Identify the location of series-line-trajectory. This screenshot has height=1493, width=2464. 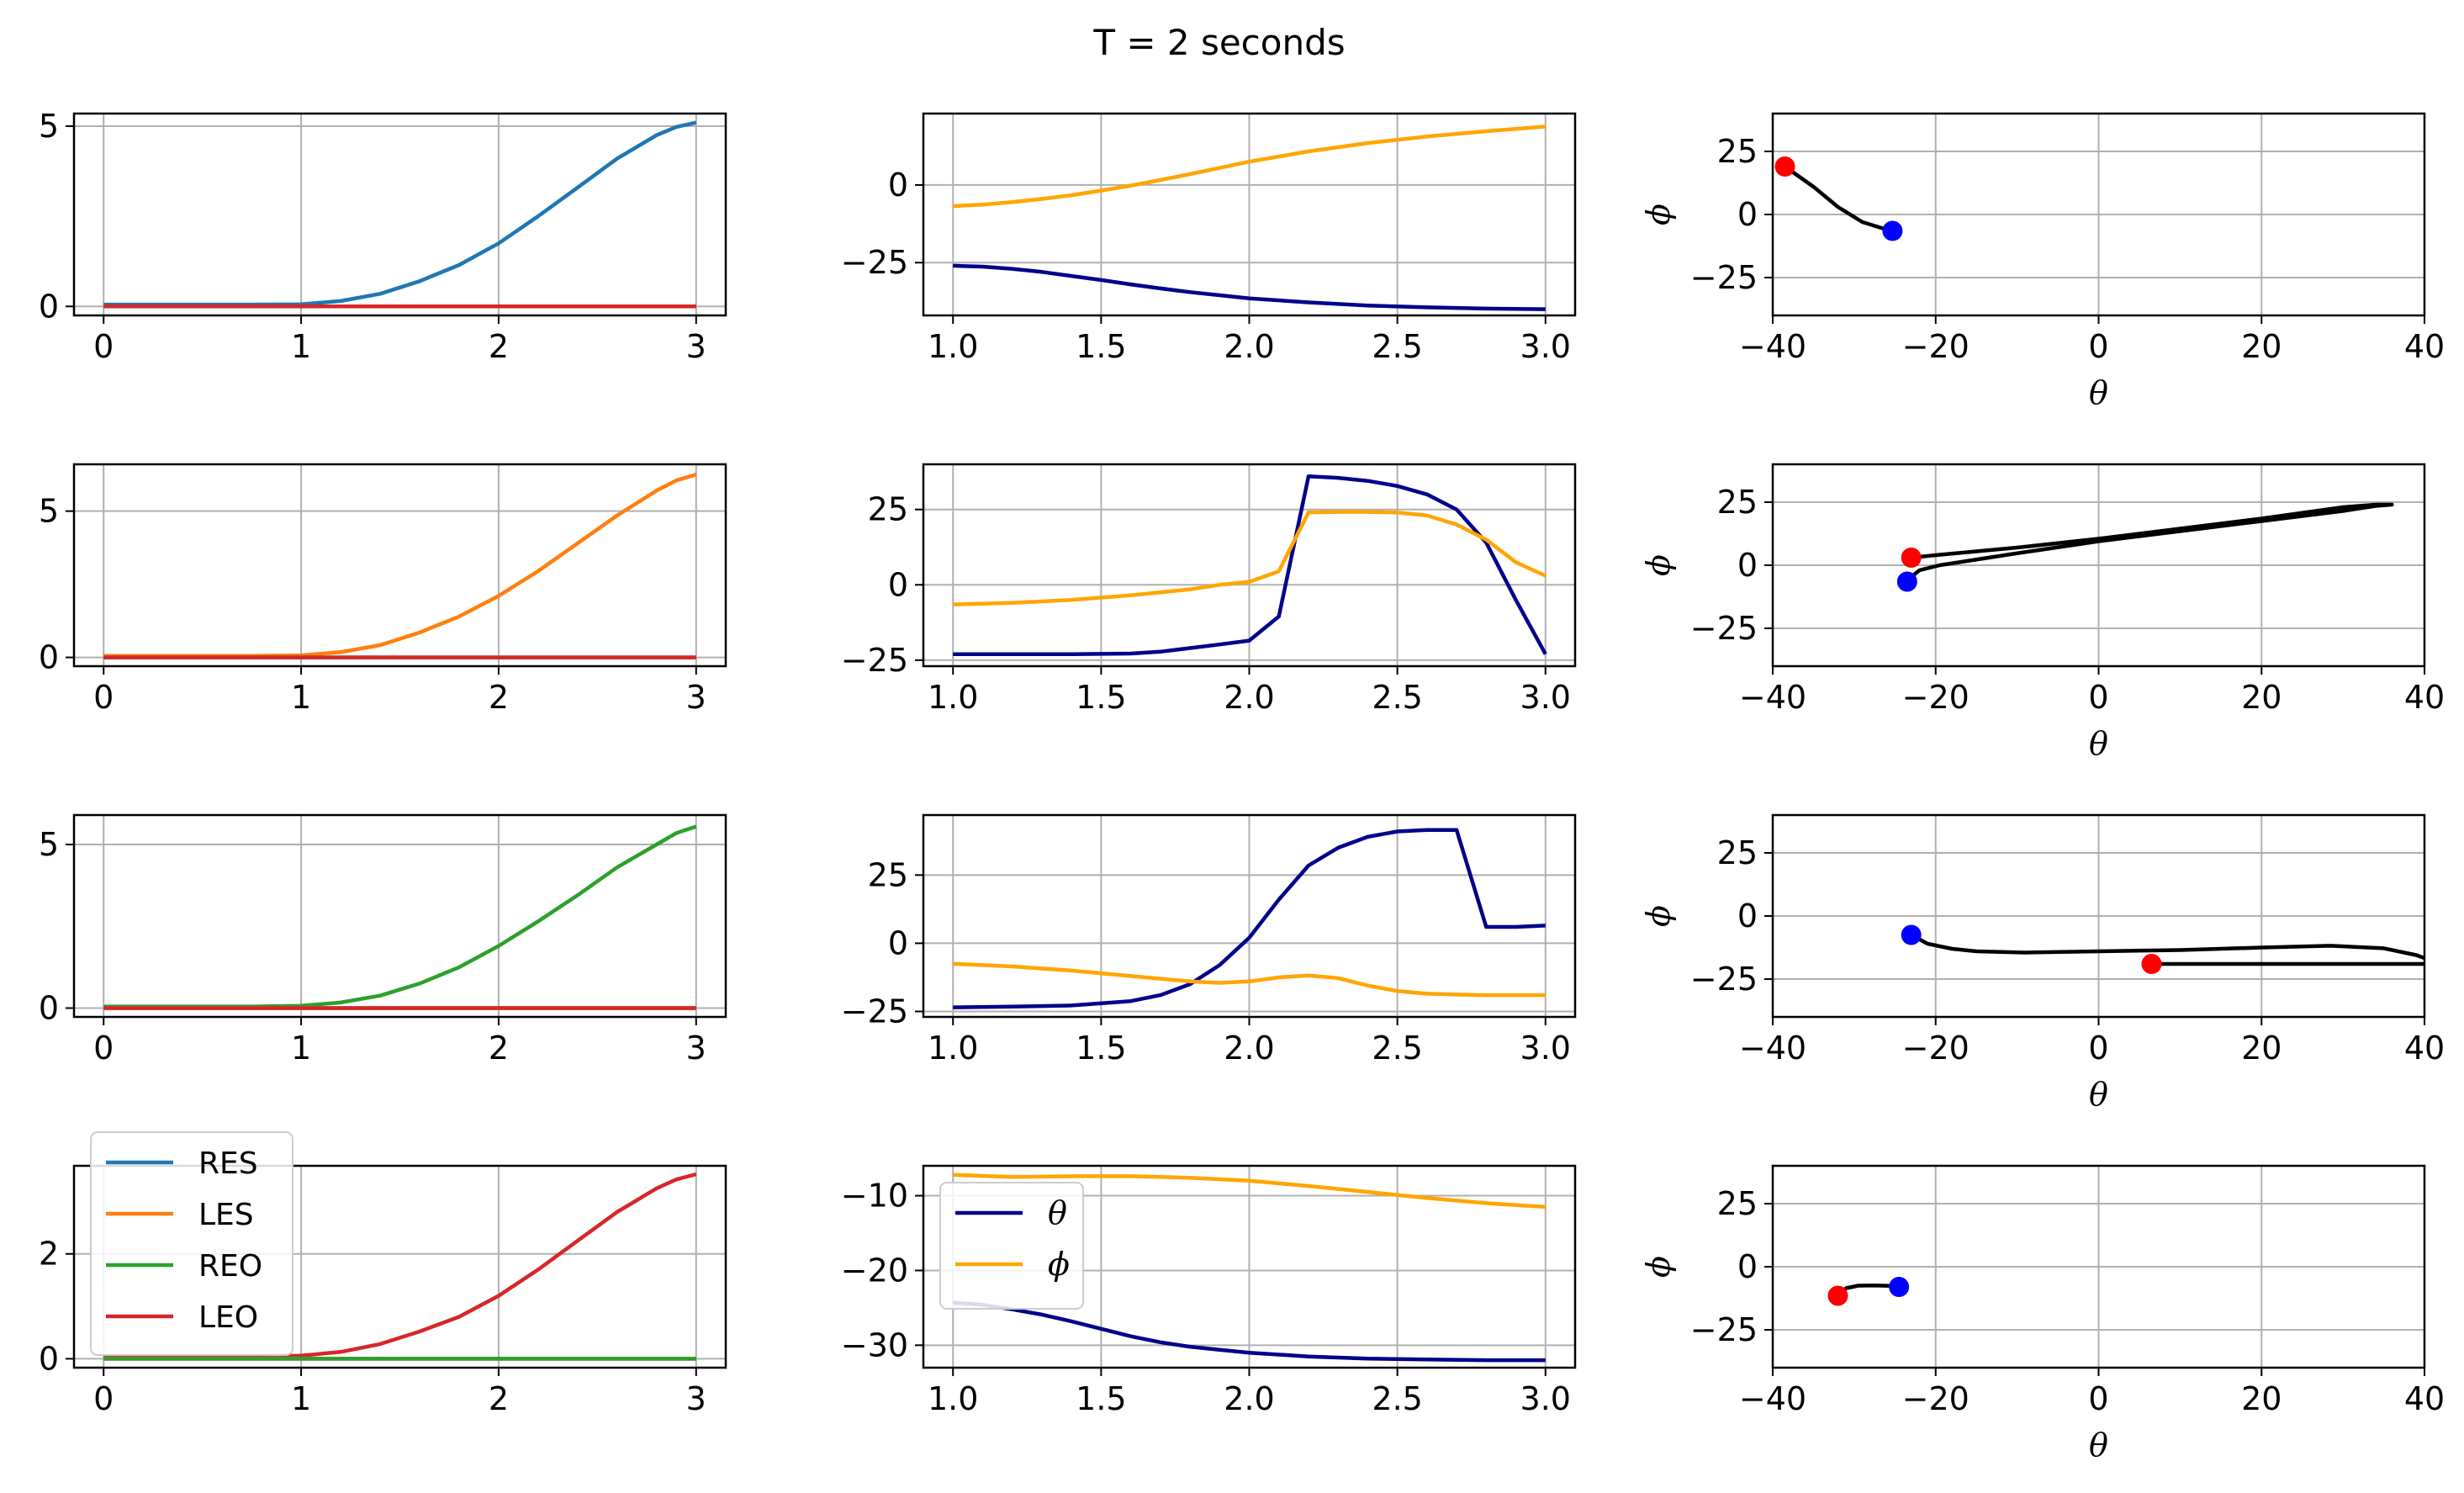
(2167, 949).